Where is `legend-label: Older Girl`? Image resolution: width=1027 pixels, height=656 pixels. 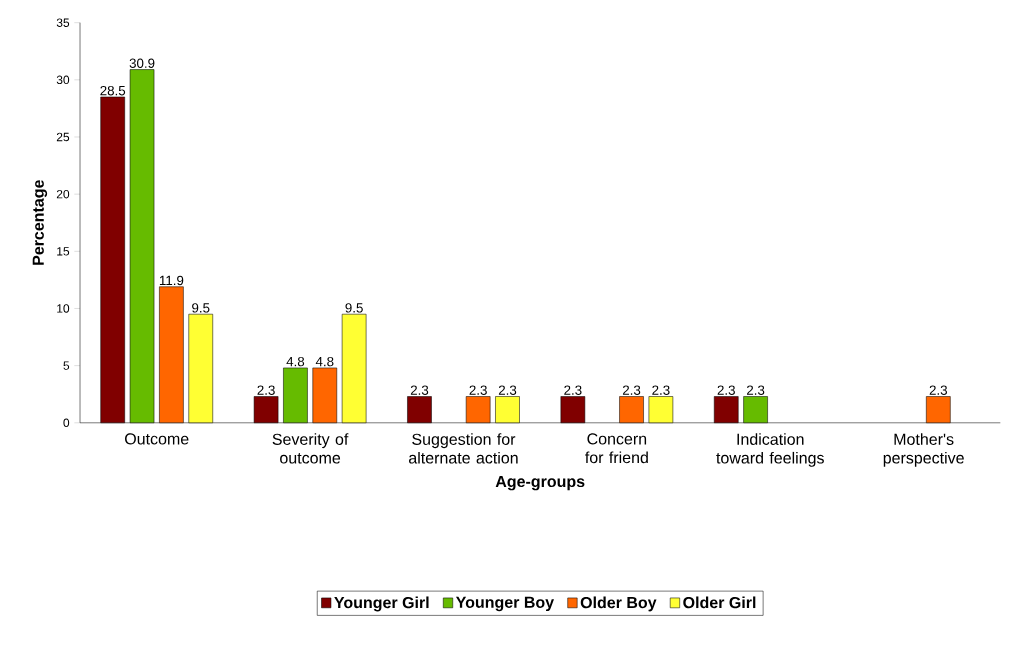 legend-label: Older Girl is located at coordinates (719, 602).